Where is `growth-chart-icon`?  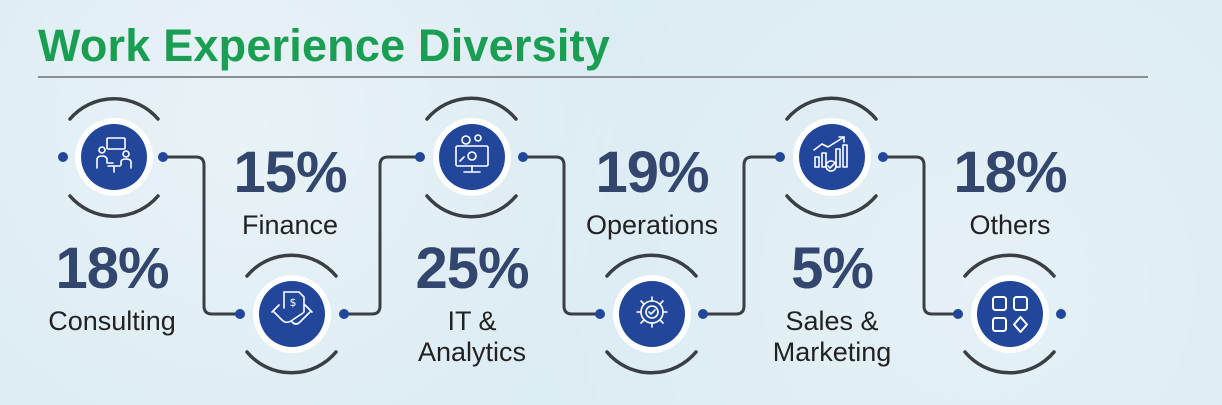 growth-chart-icon is located at coordinates (830, 154).